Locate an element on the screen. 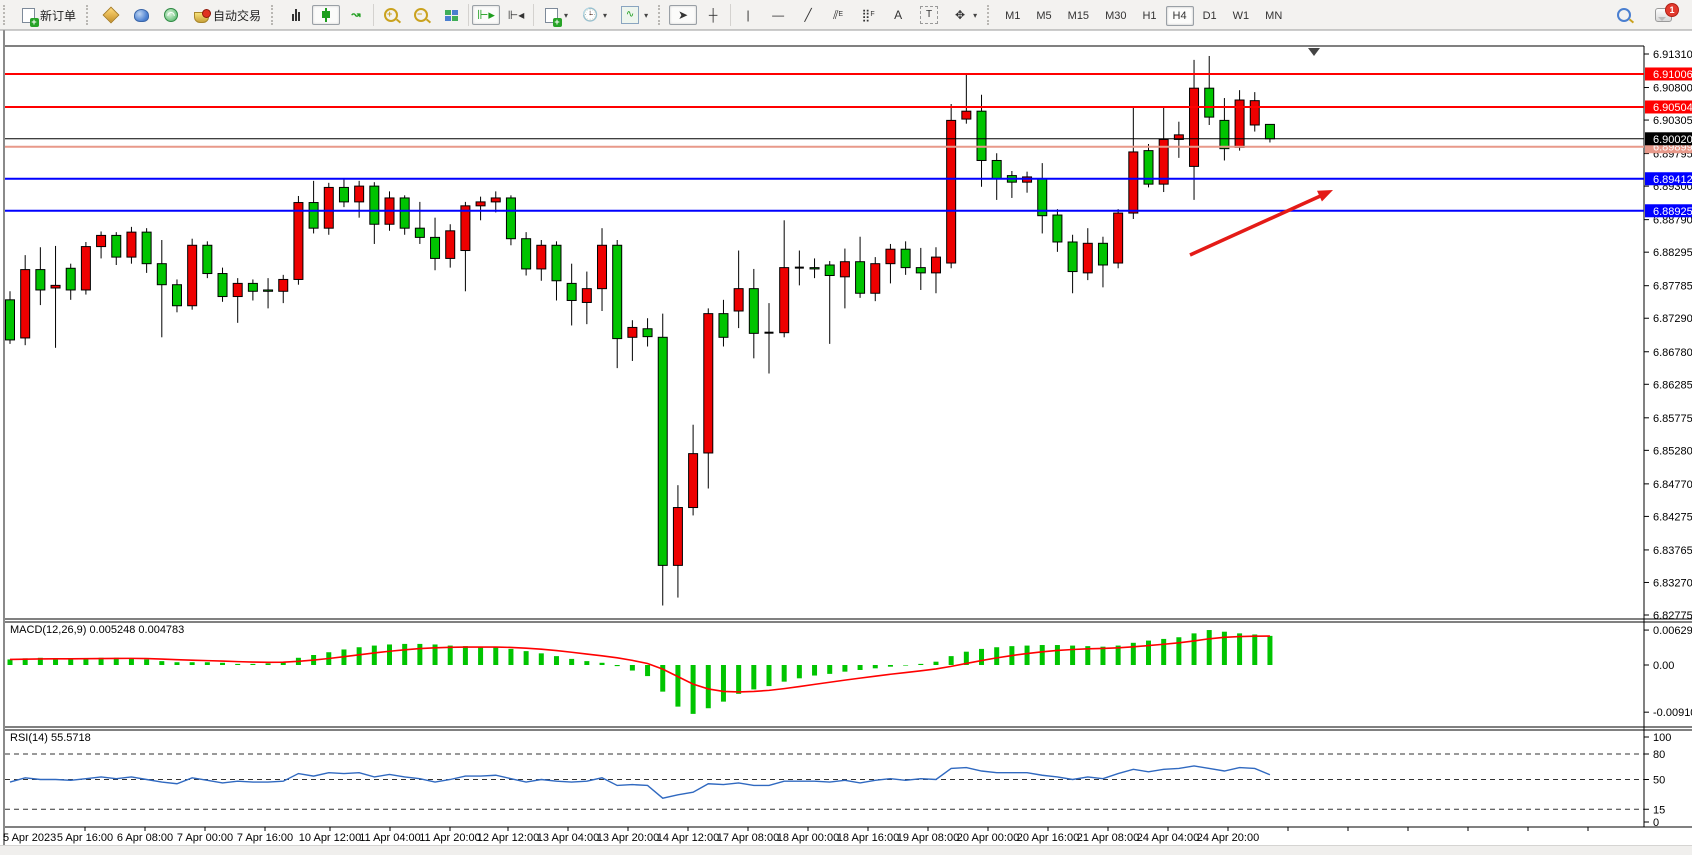 Image resolution: width=1692 pixels, height=855 pixels. autotrade-button: 自动交易 is located at coordinates (227, 15).